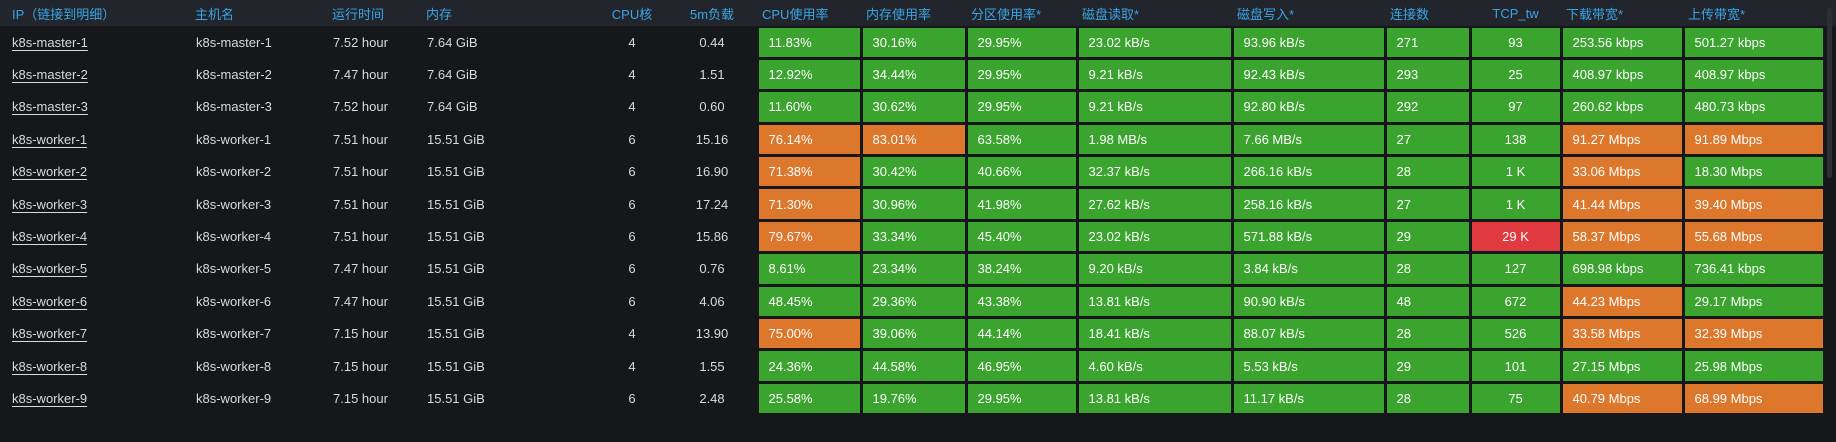 The width and height of the screenshot is (1836, 442). Describe the element at coordinates (439, 14) in the screenshot. I see `column-header-memory: 内存` at that location.